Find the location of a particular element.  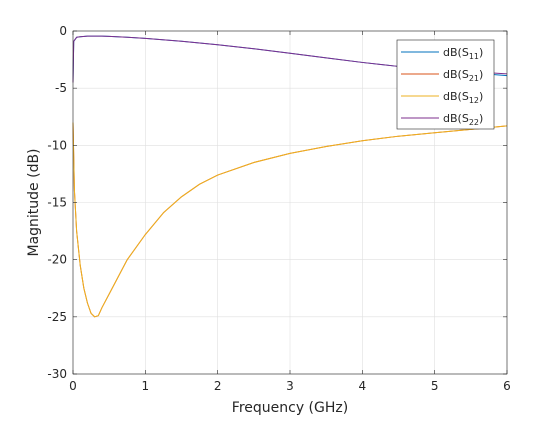

legend-label: dB(S12) is located at coordinates (463, 97).